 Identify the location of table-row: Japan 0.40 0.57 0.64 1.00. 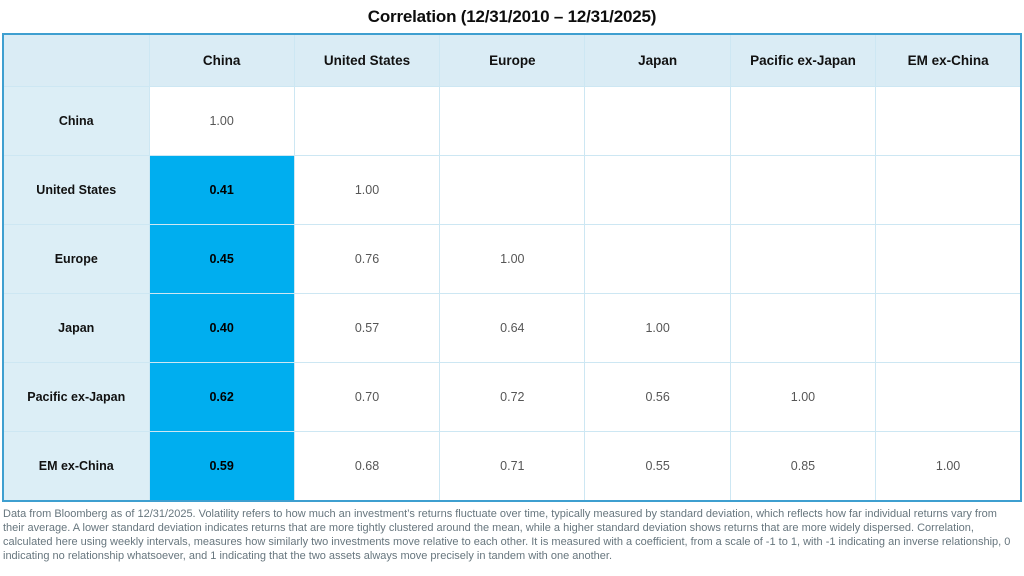
(512, 328).